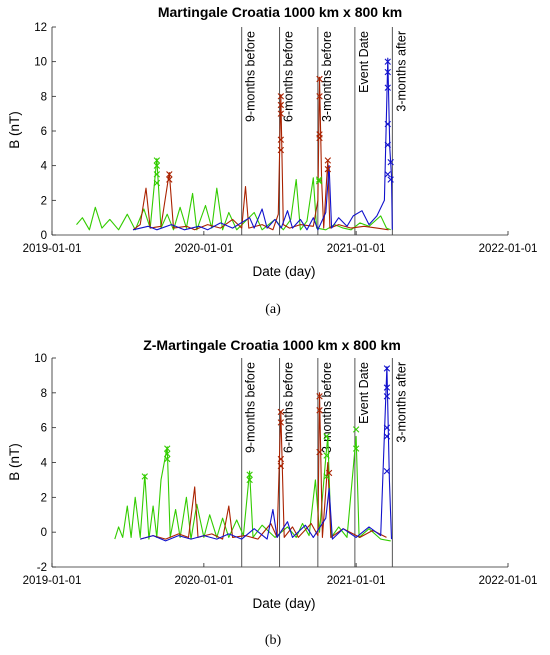 The image size is (550, 655). What do you see at coordinates (42, 568) in the screenshot?
I see `y-tick-label: -2` at bounding box center [42, 568].